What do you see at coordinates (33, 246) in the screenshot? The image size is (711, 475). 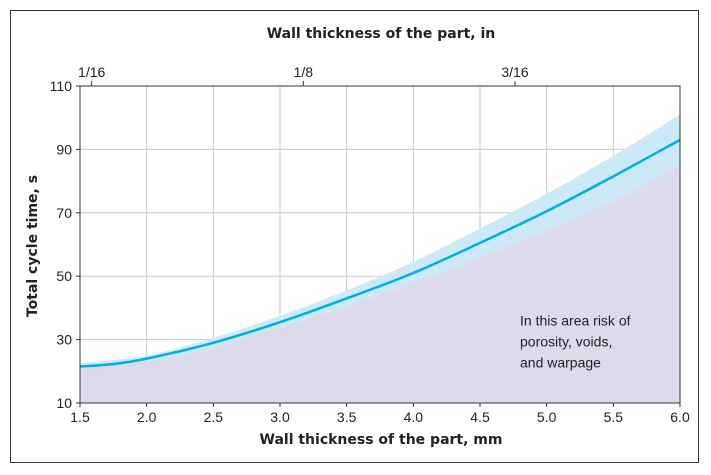 I see `y-axis-title: Total cycle time, s` at bounding box center [33, 246].